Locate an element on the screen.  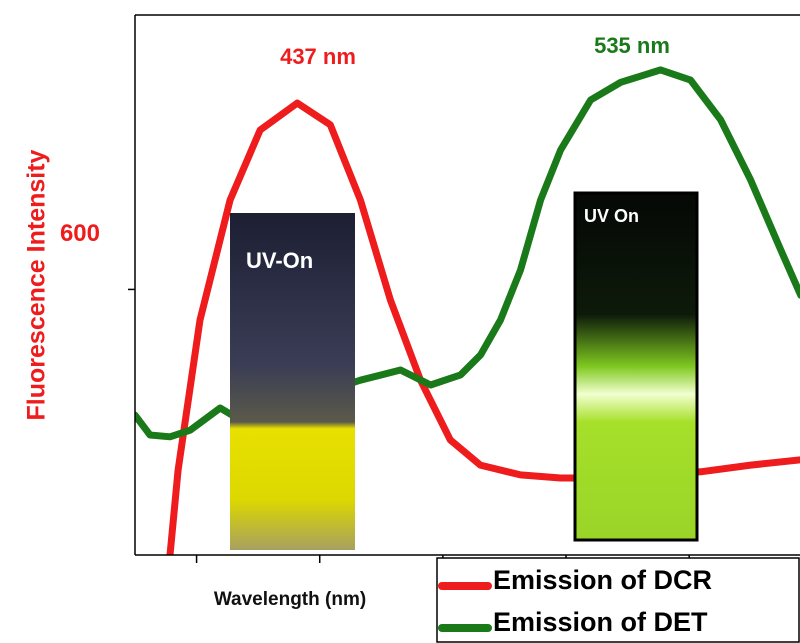
legend-box is located at coordinates (618, 600).